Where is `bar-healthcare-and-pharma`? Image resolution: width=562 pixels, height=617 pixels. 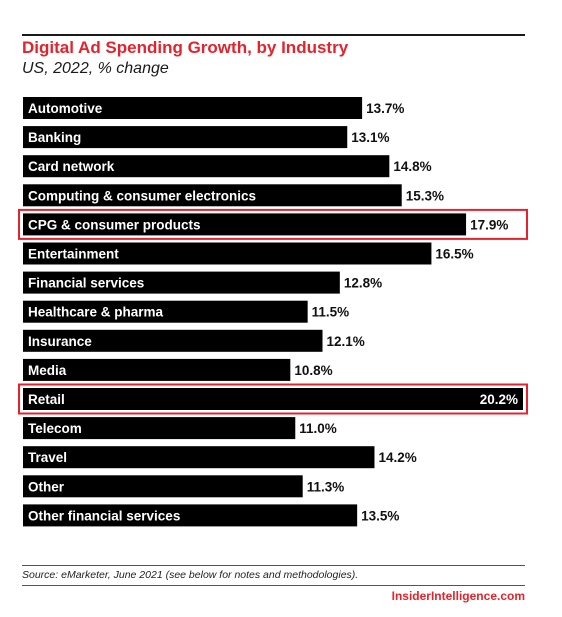
bar-healthcare-and-pharma is located at coordinates (165, 311).